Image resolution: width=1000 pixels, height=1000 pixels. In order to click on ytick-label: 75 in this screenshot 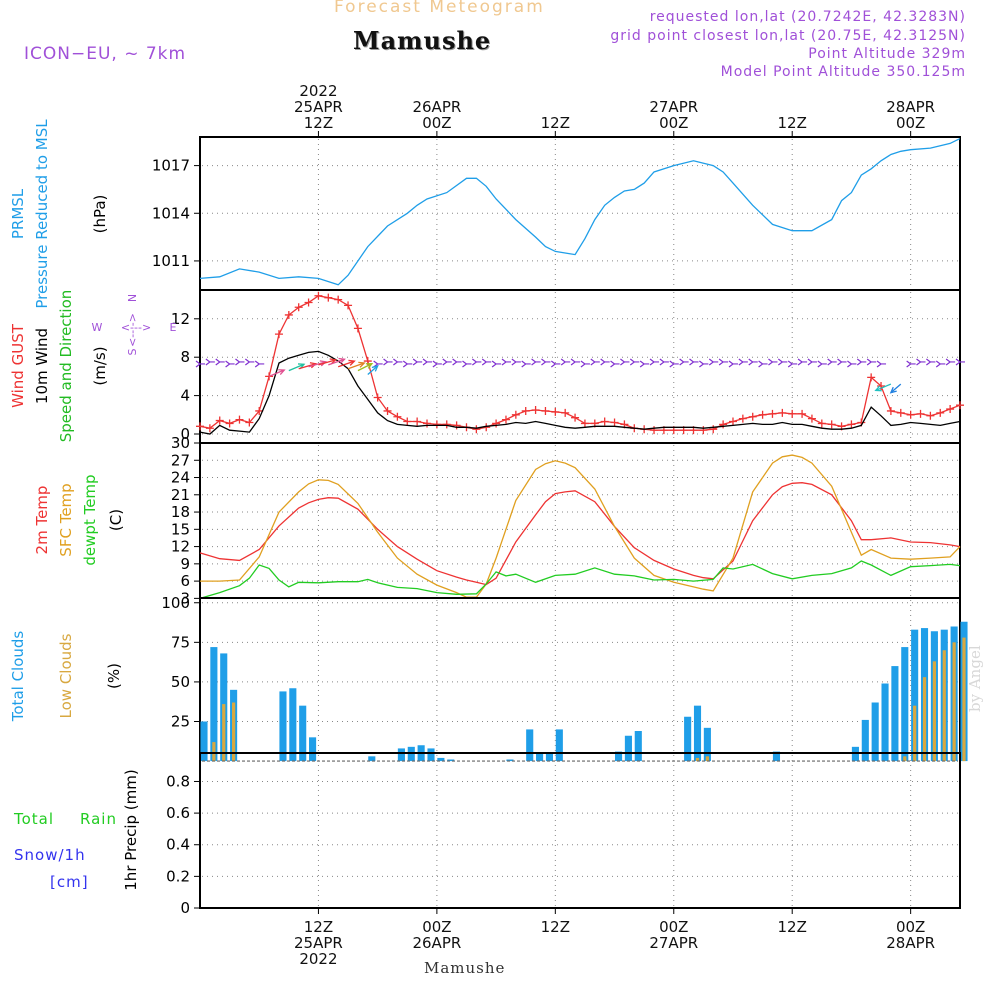, I will do `click(180, 642)`.